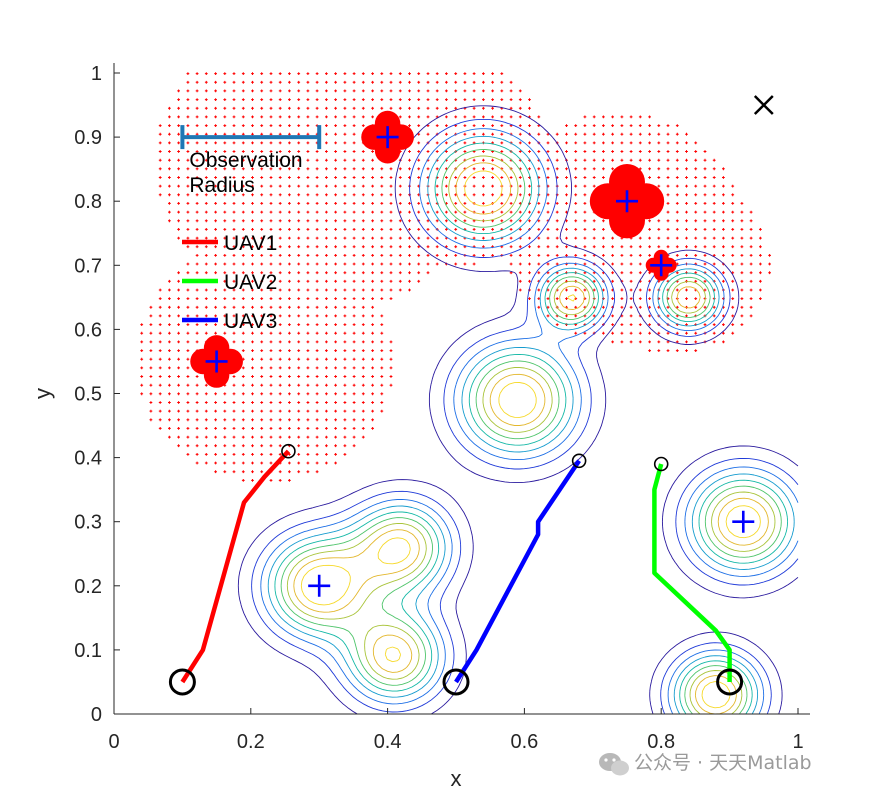 This screenshot has width=895, height=796. What do you see at coordinates (245, 173) in the screenshot?
I see `observation-radius-label: Observation Radius` at bounding box center [245, 173].